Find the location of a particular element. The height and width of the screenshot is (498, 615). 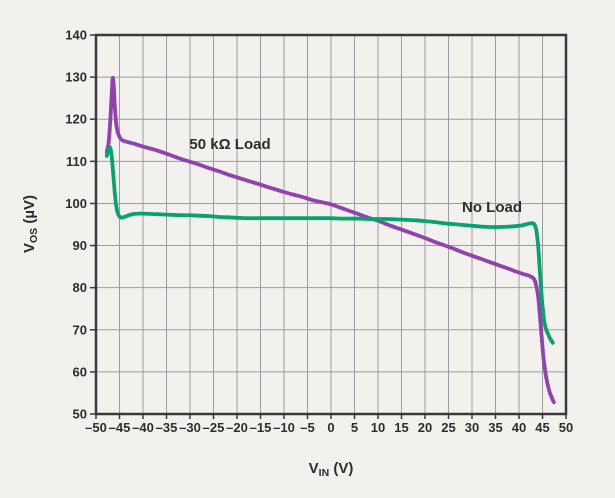

x-axis-title: VIN (V) is located at coordinates (331, 469).